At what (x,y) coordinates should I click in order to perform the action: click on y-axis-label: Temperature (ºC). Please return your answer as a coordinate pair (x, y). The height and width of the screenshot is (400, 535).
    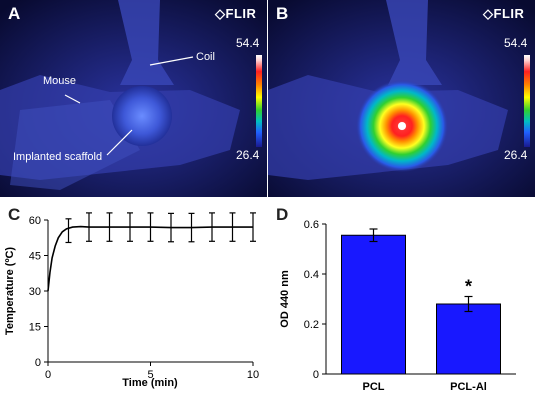
    Looking at the image, I should click on (10, 291).